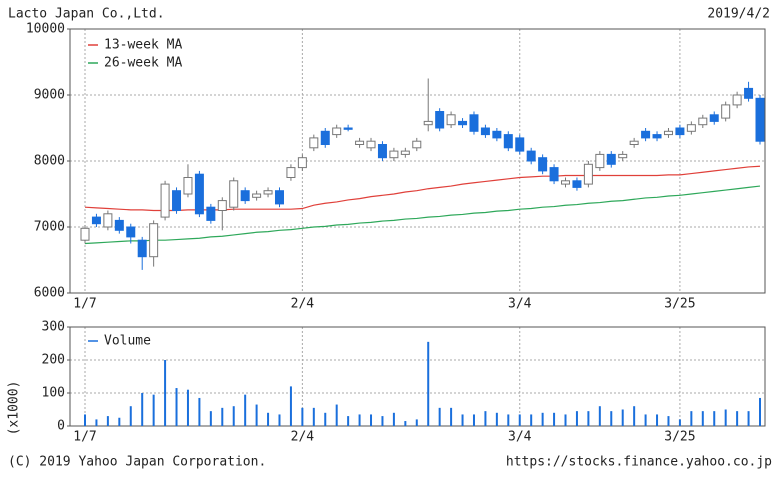 The image size is (780, 480). I want to click on y-tick-label: 300, so click(53, 327).